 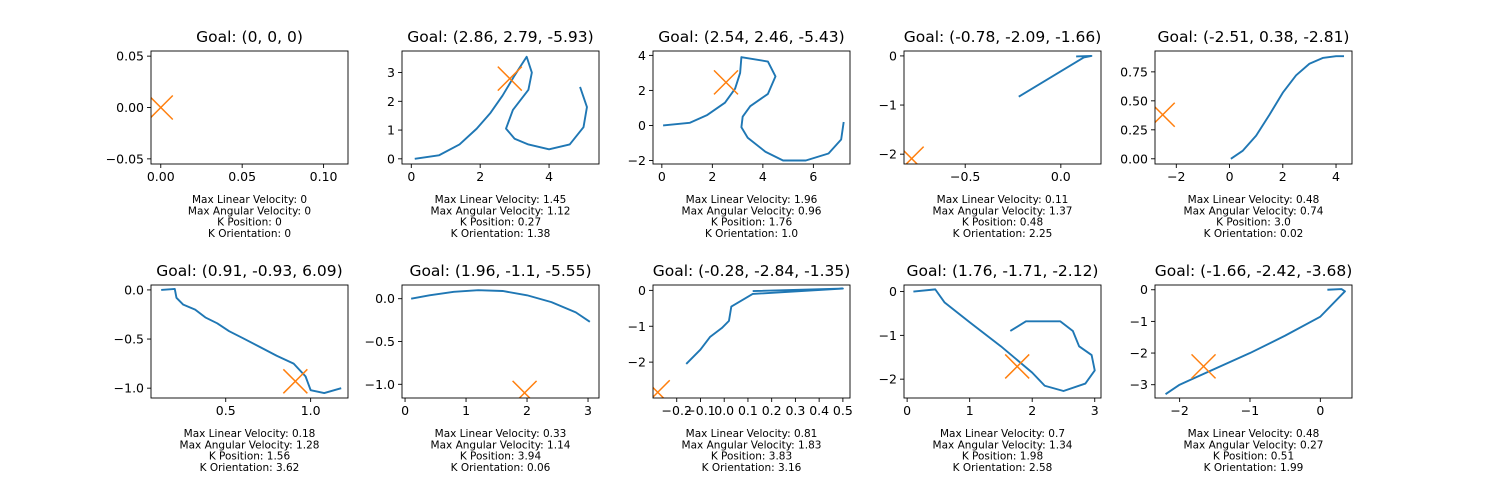 I want to click on x-tick-label: 0.5, so click(x=843, y=410).